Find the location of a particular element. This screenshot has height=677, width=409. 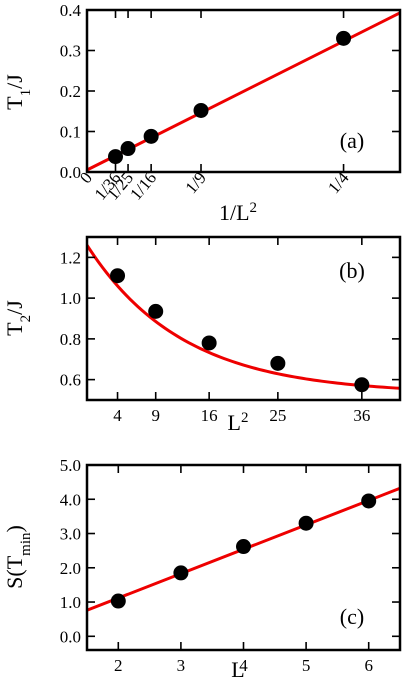

ytick-label-c-5: 5.0 is located at coordinates (70, 465).